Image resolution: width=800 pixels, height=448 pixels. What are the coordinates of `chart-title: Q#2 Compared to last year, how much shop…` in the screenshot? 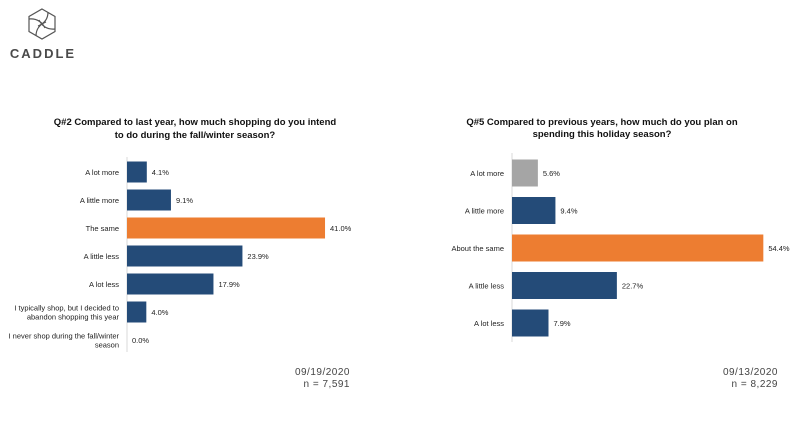 It's located at (195, 122).